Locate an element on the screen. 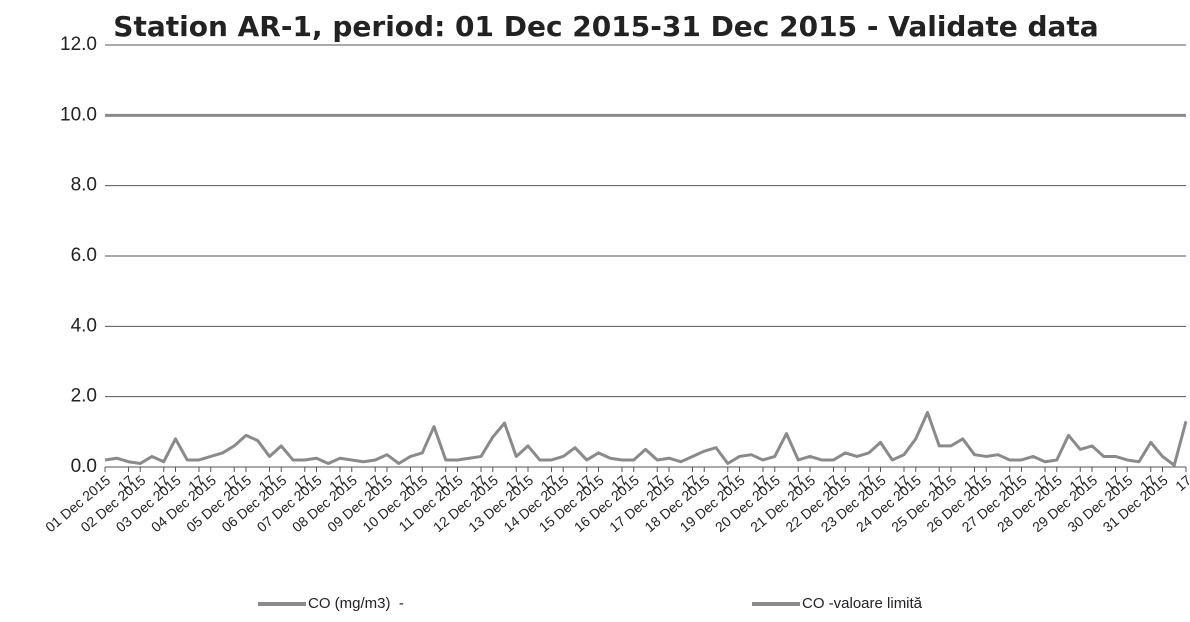 The width and height of the screenshot is (1190, 622). series-line is located at coordinates (646, 438).